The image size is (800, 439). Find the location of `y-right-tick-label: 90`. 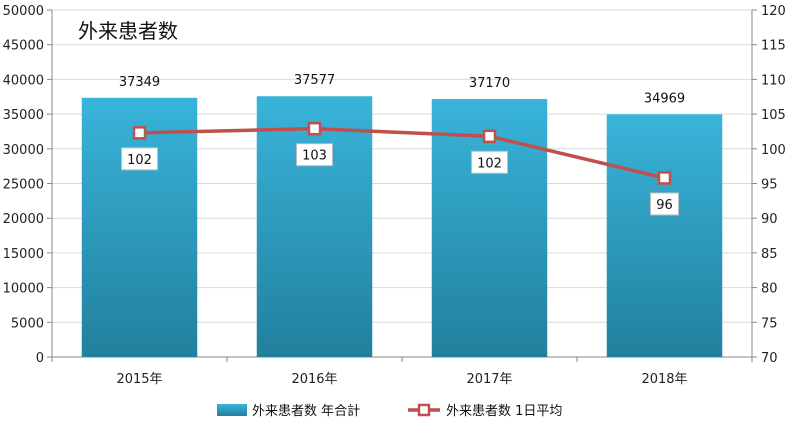

y-right-tick-label: 90 is located at coordinates (769, 219).